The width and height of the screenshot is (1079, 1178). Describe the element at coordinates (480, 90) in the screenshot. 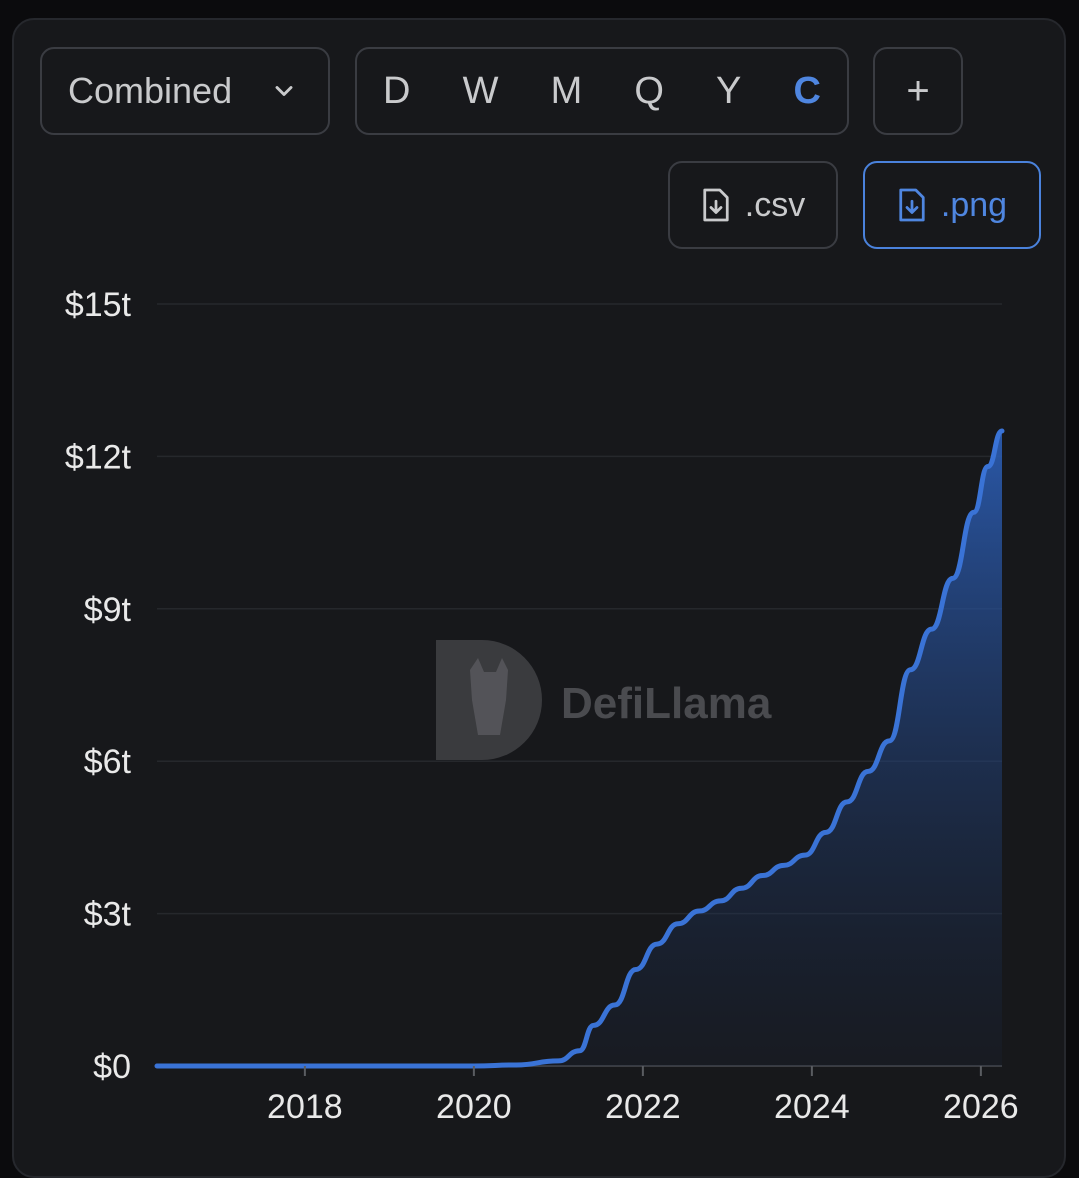

I see `period-option-w: W` at that location.